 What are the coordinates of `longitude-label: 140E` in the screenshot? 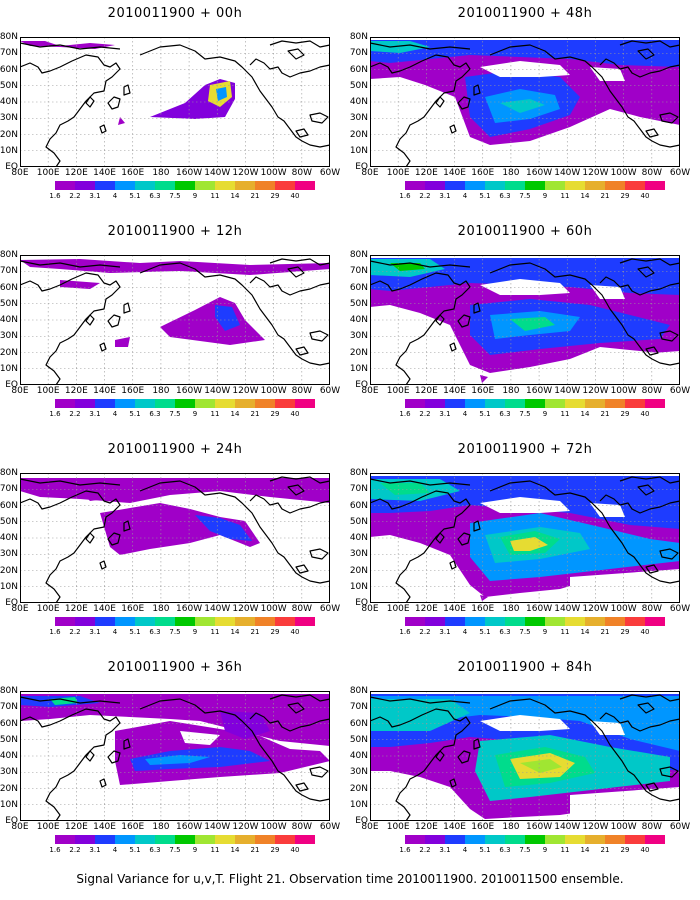 It's located at (104, 827).